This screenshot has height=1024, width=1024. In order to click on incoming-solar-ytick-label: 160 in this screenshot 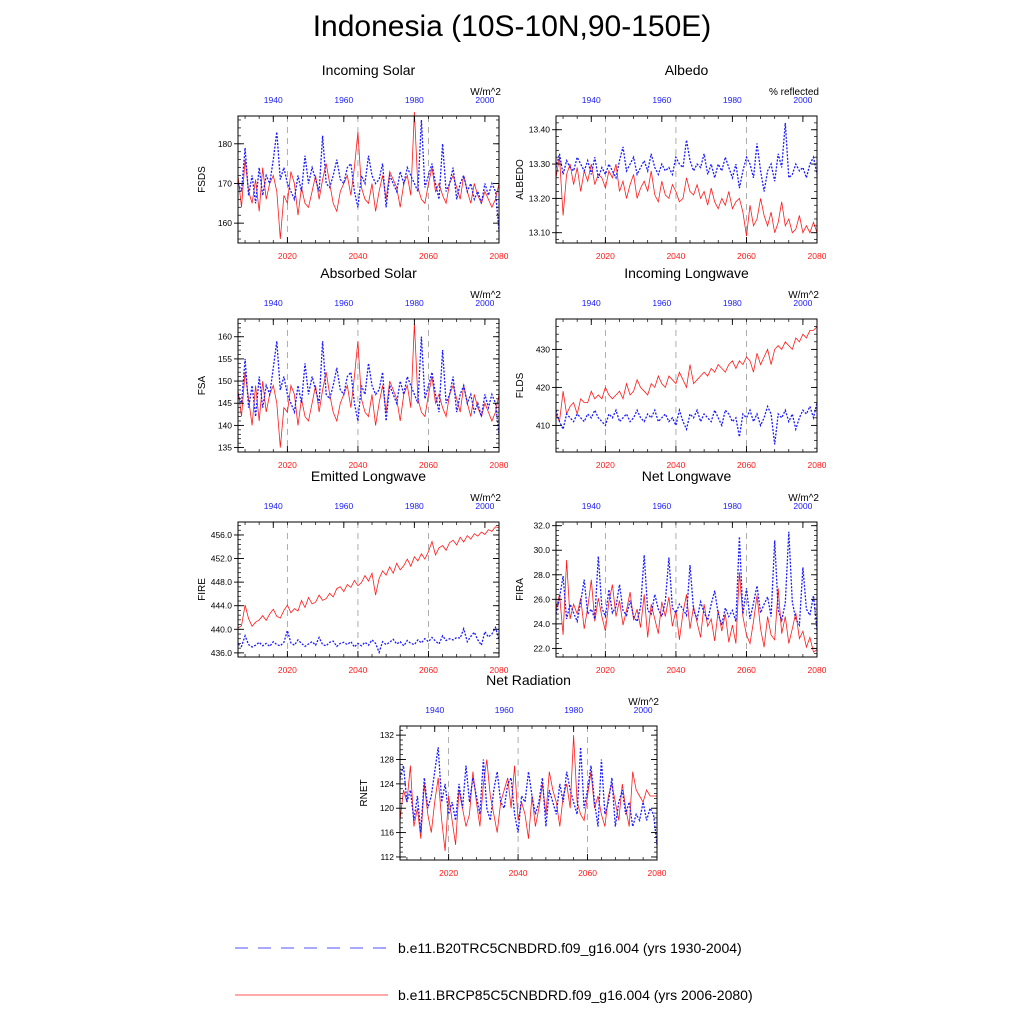, I will do `click(225, 223)`.